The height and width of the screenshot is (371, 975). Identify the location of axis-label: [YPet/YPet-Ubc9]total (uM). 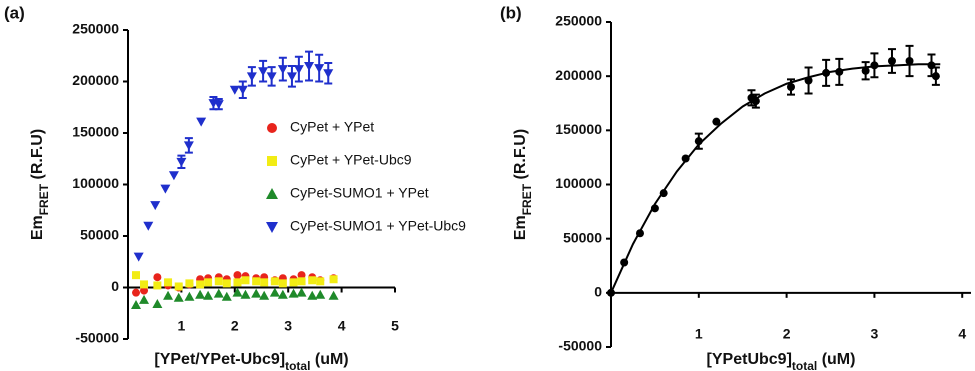
(251, 361).